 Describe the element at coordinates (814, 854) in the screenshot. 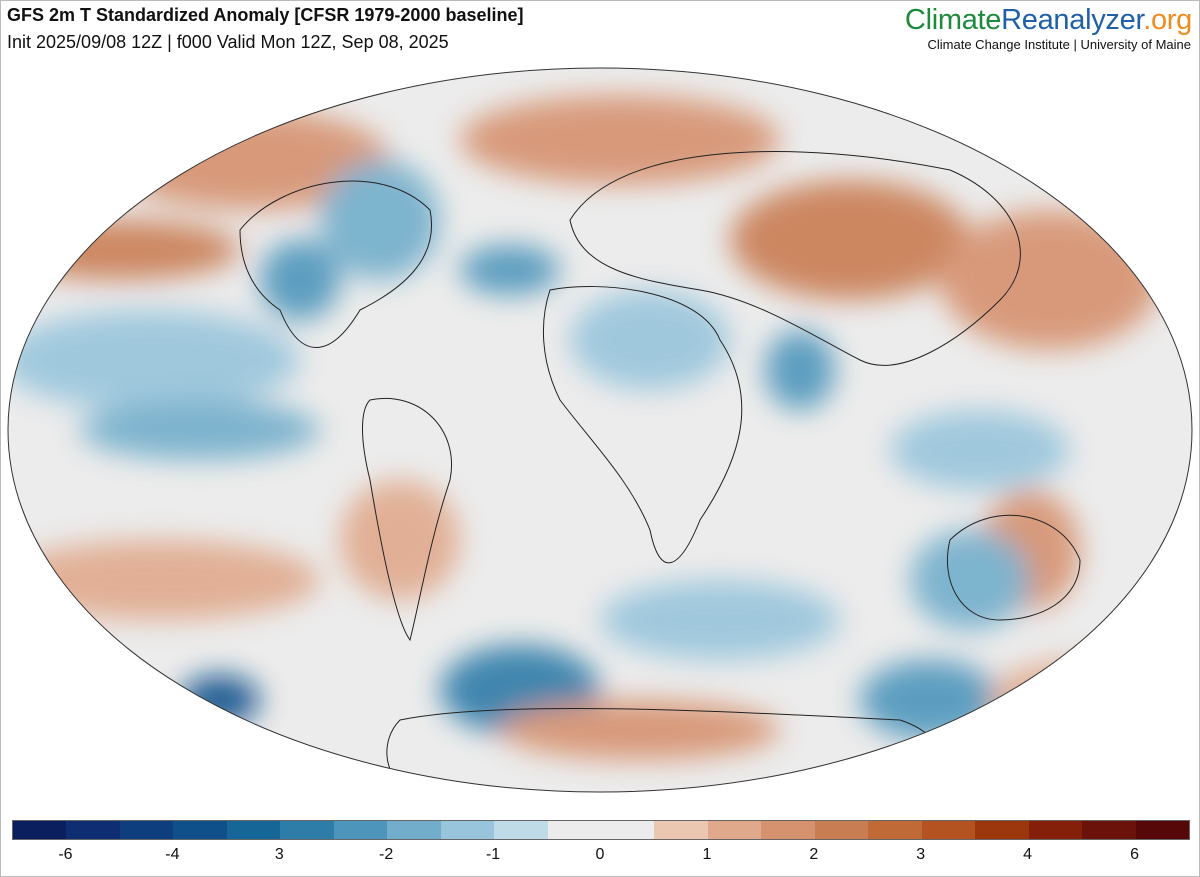

I see `colorbar-tick-label: 2` at that location.